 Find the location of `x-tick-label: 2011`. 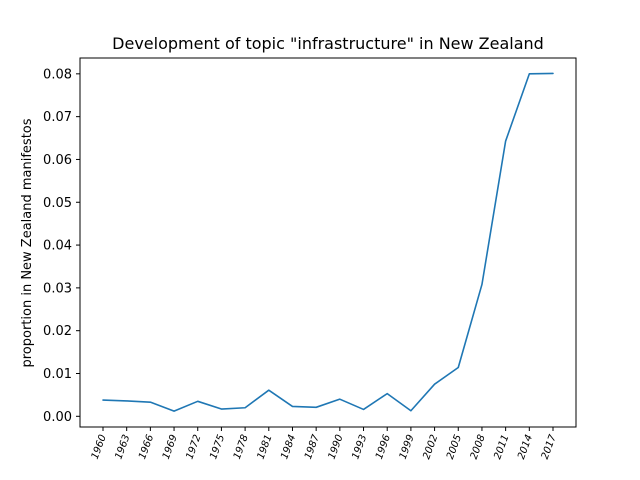

x-tick-label: 2011 is located at coordinates (501, 447).